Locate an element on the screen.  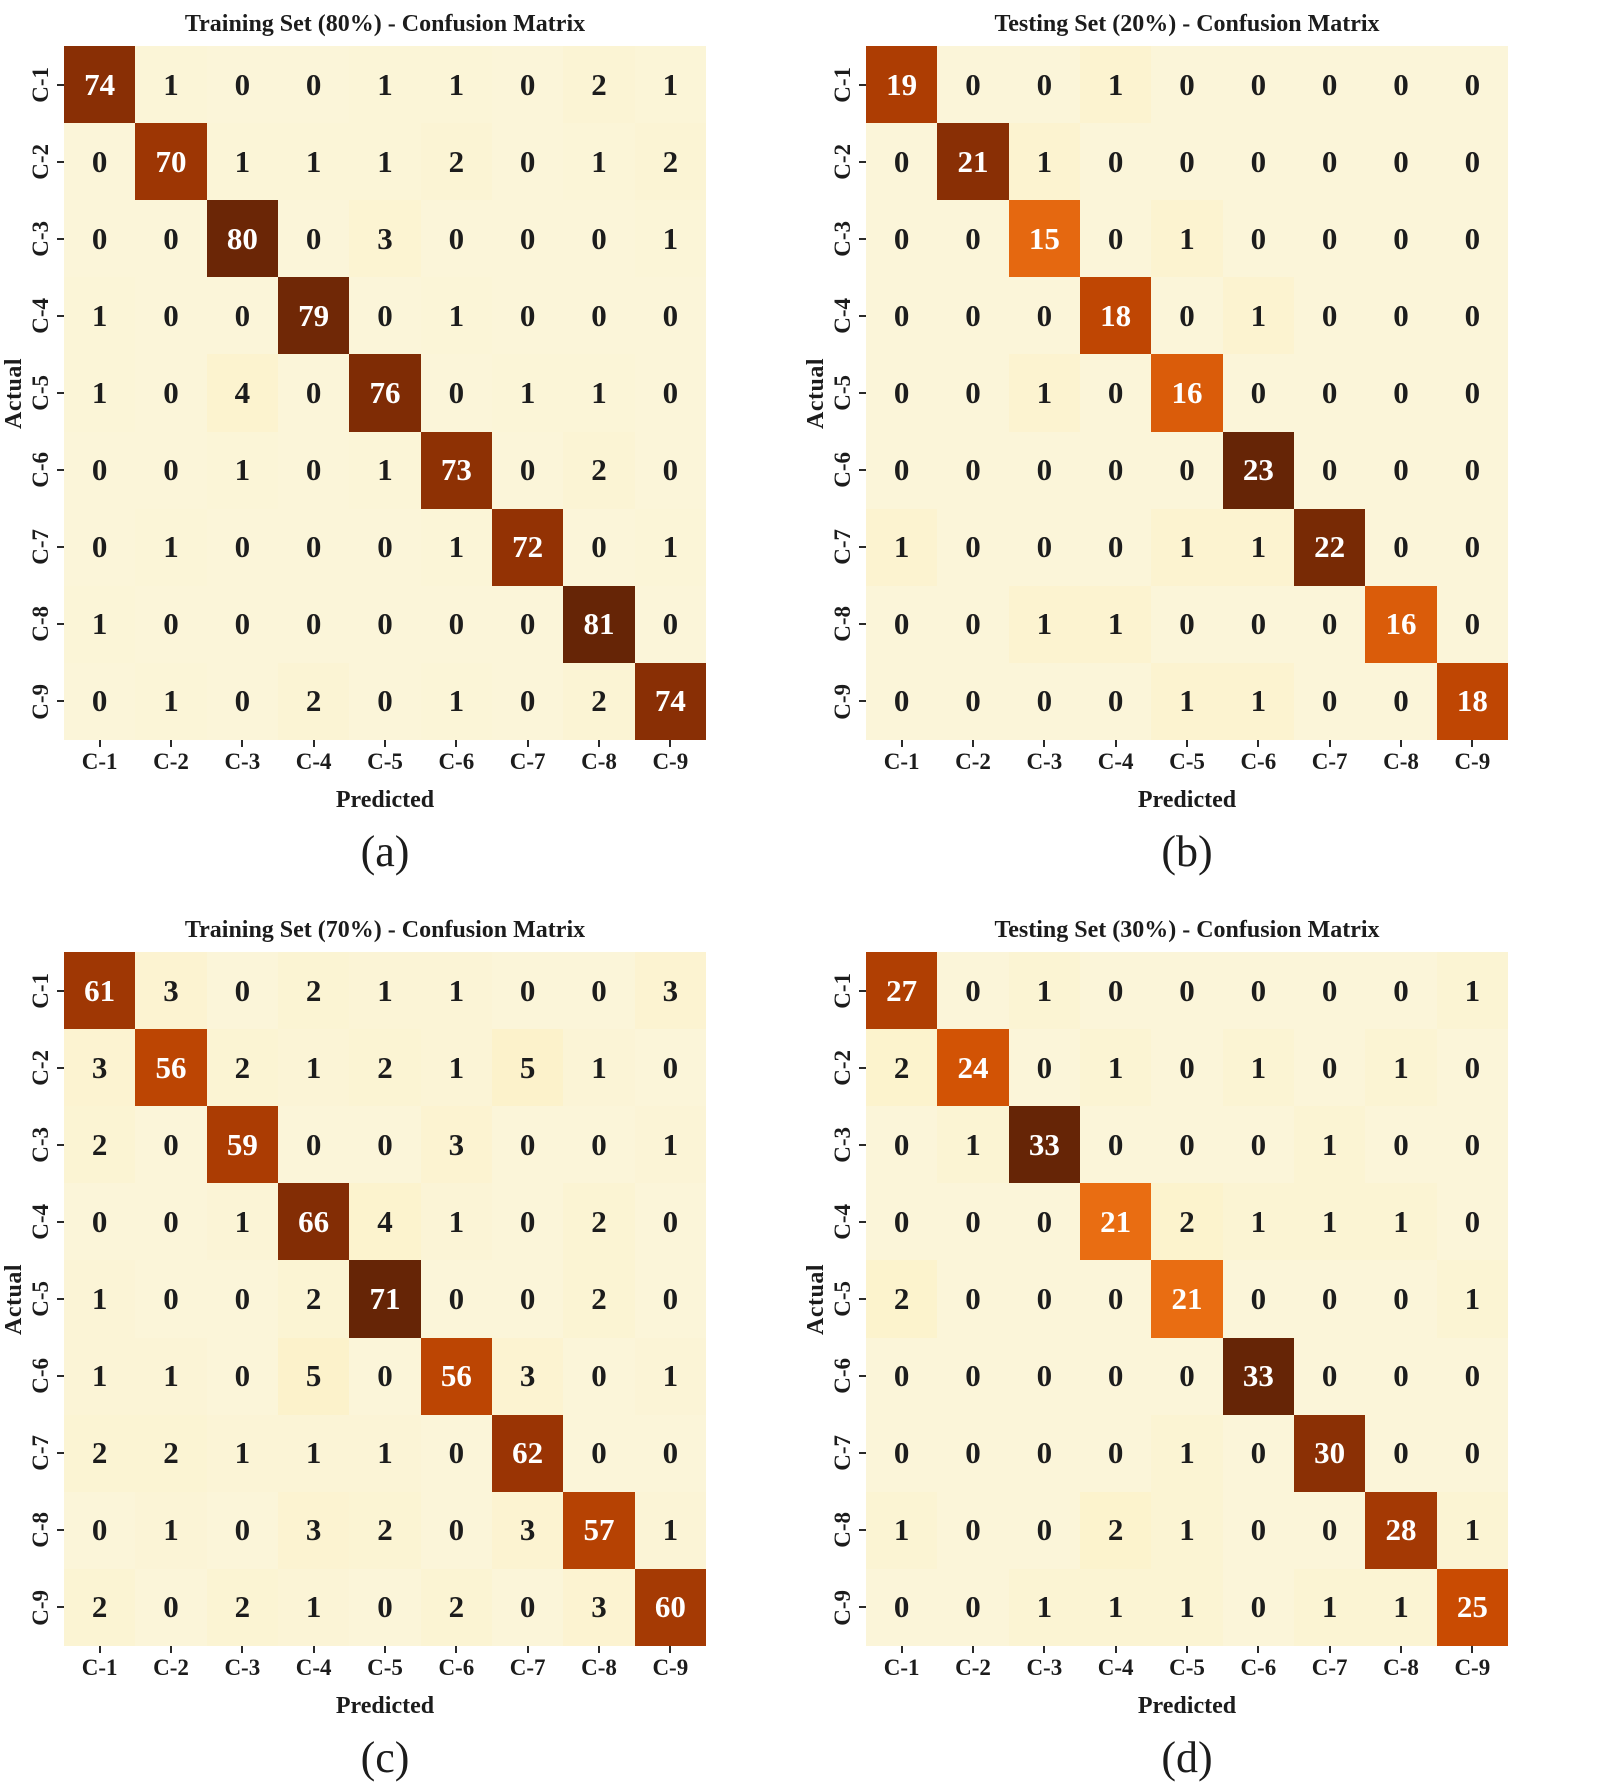
matrix-cell: 56 is located at coordinates (456, 1376).